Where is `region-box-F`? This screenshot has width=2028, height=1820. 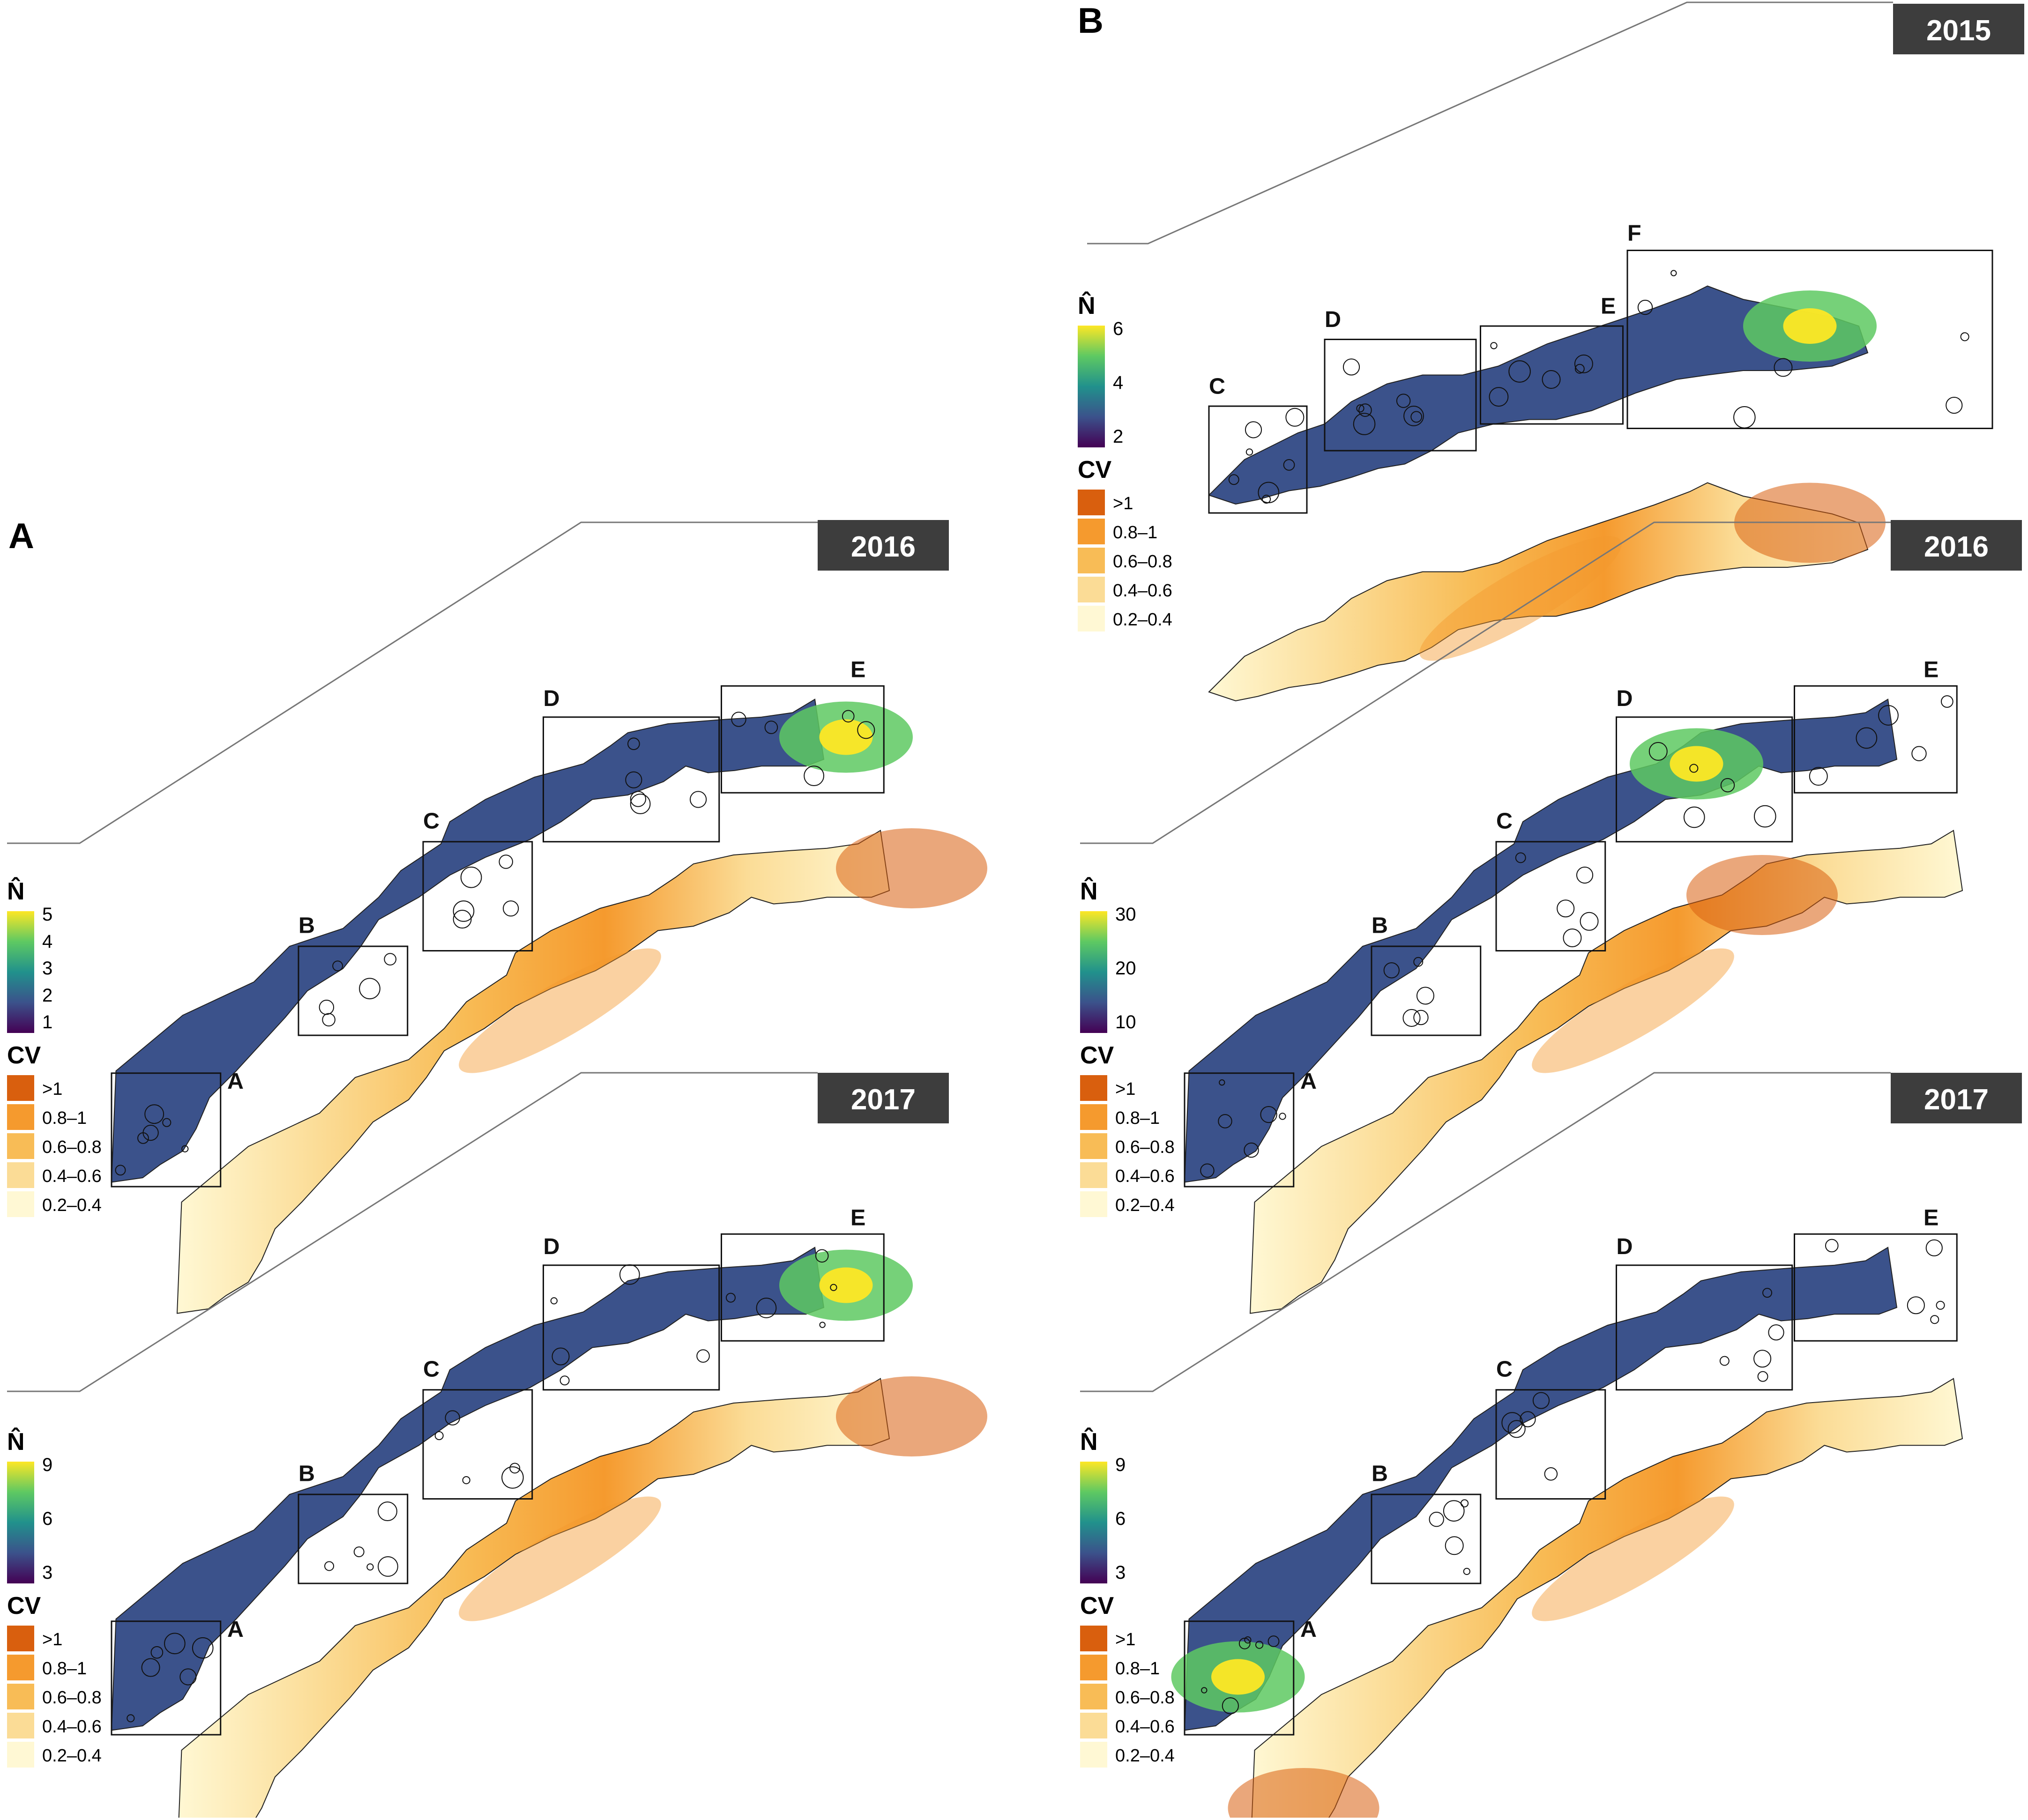
region-box-F is located at coordinates (1809, 339).